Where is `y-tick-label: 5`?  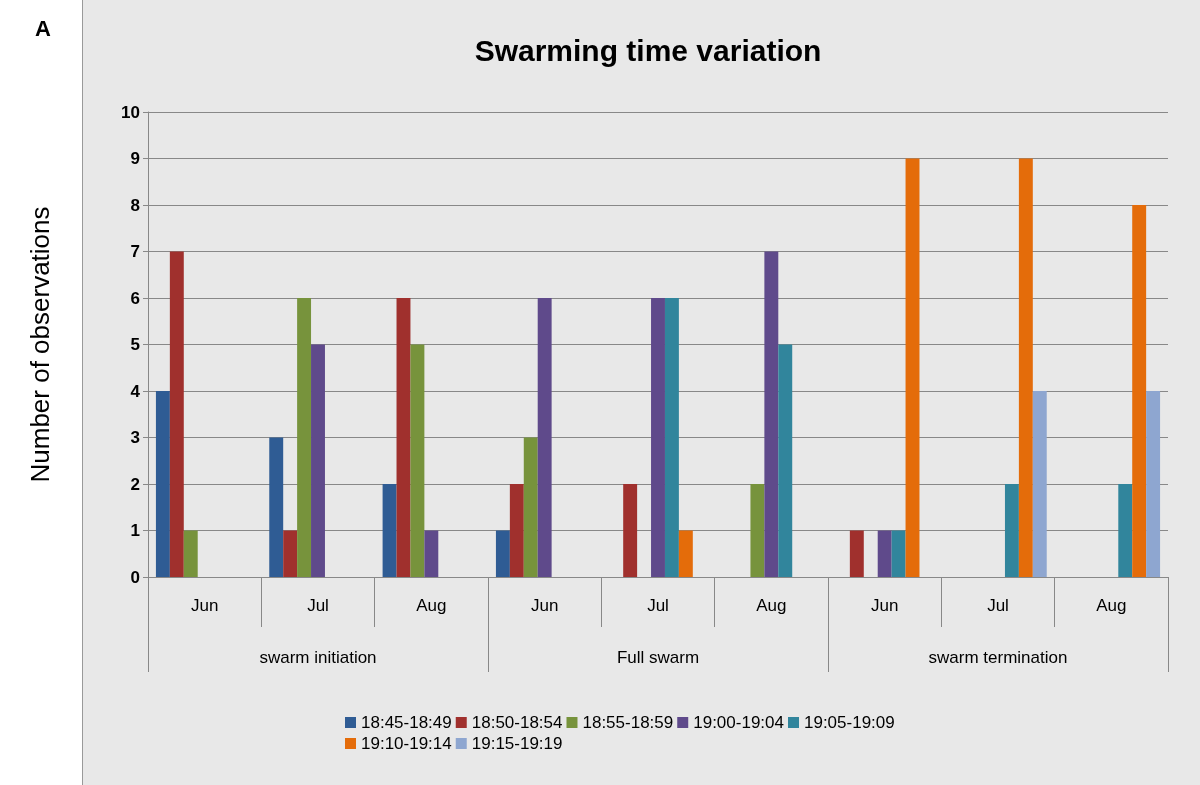
y-tick-label: 5 is located at coordinates (135, 344).